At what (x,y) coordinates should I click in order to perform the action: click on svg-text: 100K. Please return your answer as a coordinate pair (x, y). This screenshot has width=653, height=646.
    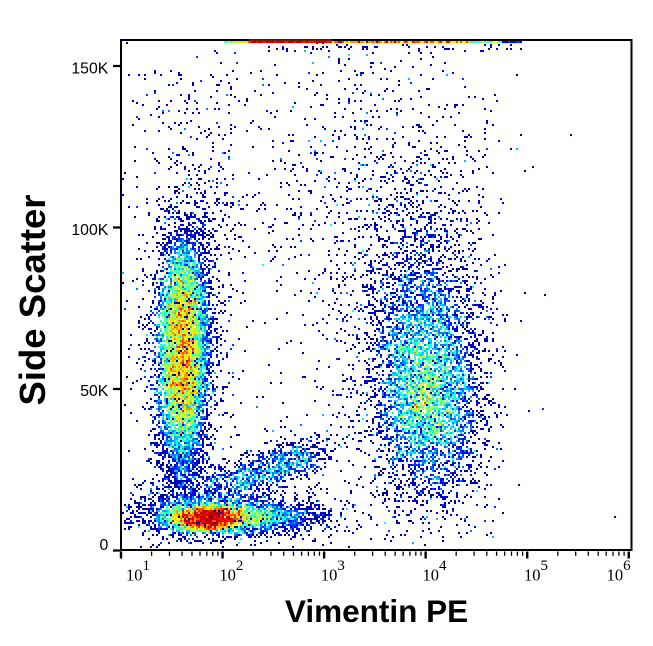
    Looking at the image, I should click on (89, 230).